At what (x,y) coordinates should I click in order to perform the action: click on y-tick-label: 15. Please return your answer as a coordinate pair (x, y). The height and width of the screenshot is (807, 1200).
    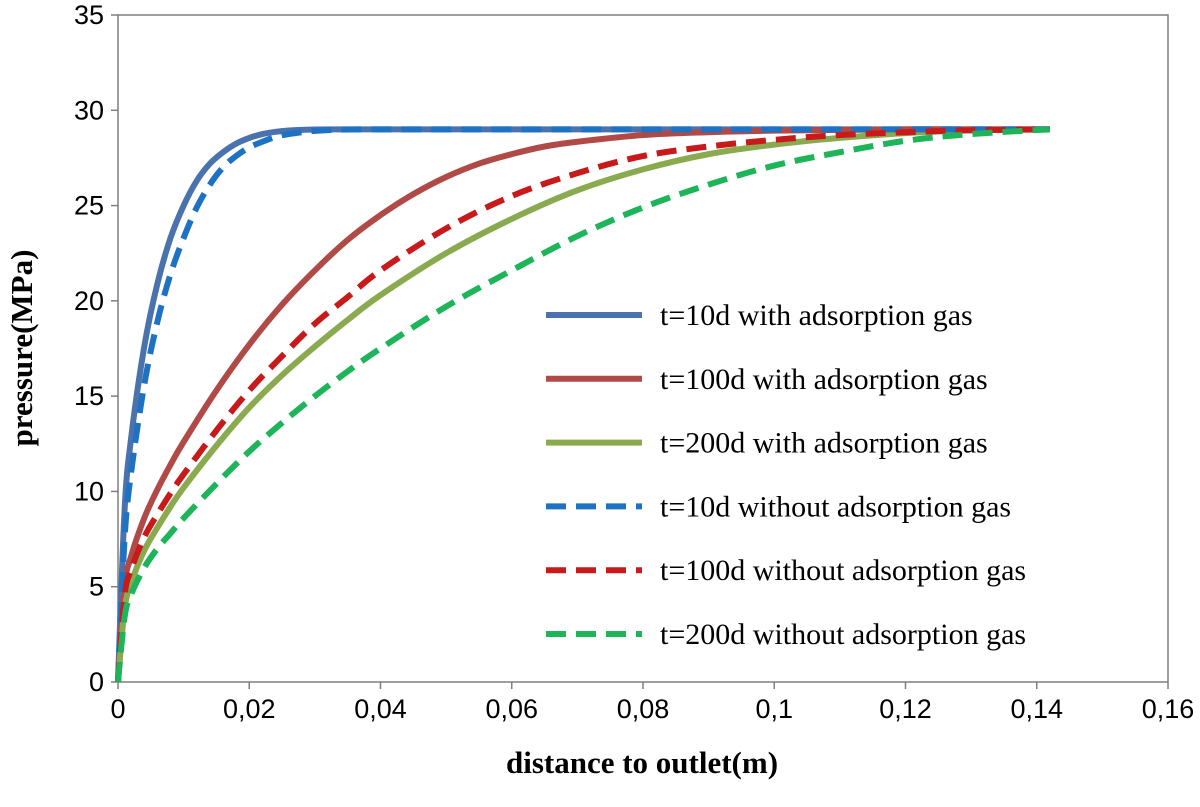
    Looking at the image, I should click on (89, 396).